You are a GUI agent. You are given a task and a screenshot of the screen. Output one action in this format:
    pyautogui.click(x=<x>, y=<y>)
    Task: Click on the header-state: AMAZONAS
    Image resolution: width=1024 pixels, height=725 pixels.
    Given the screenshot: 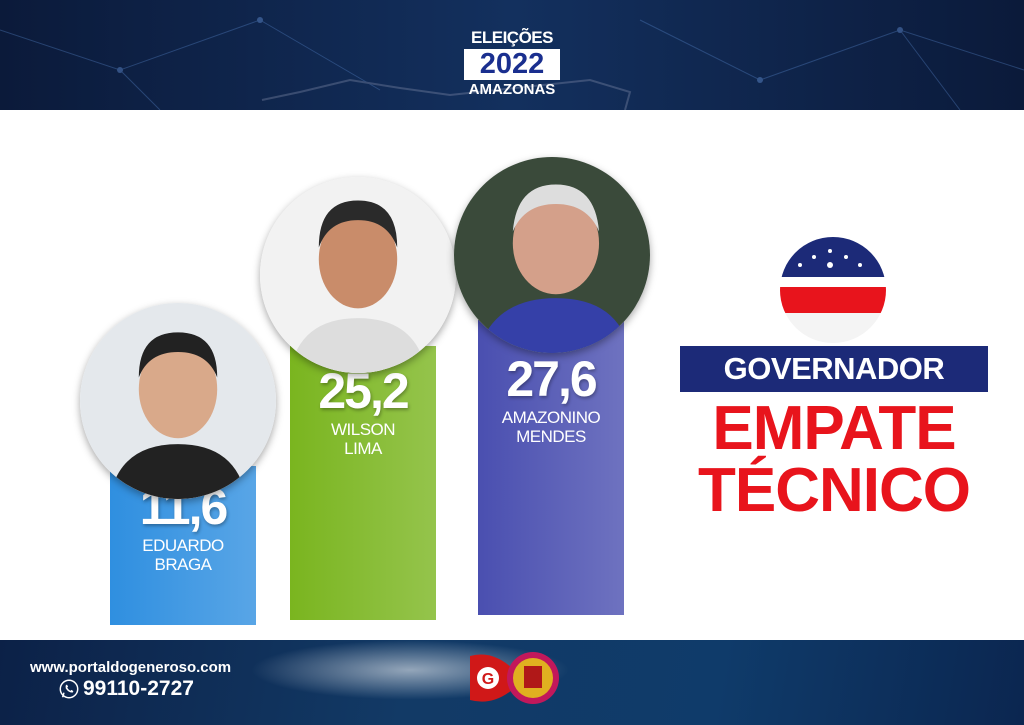 What is the action you would take?
    pyautogui.click(x=512, y=89)
    